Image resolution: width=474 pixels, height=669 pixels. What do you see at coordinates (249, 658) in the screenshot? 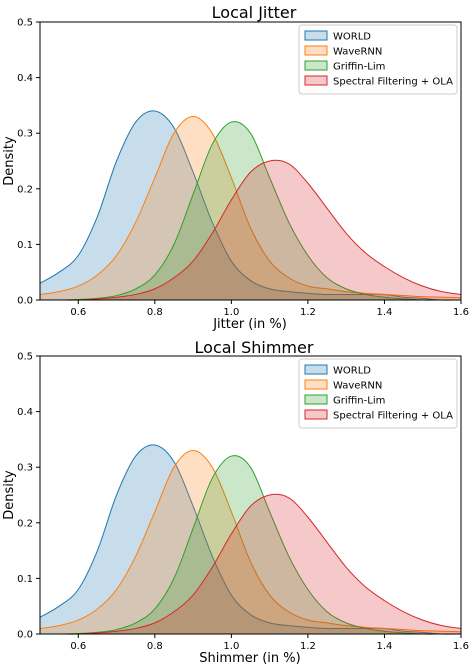
I see `x-axis-label: Shimmer (in %)` at bounding box center [249, 658].